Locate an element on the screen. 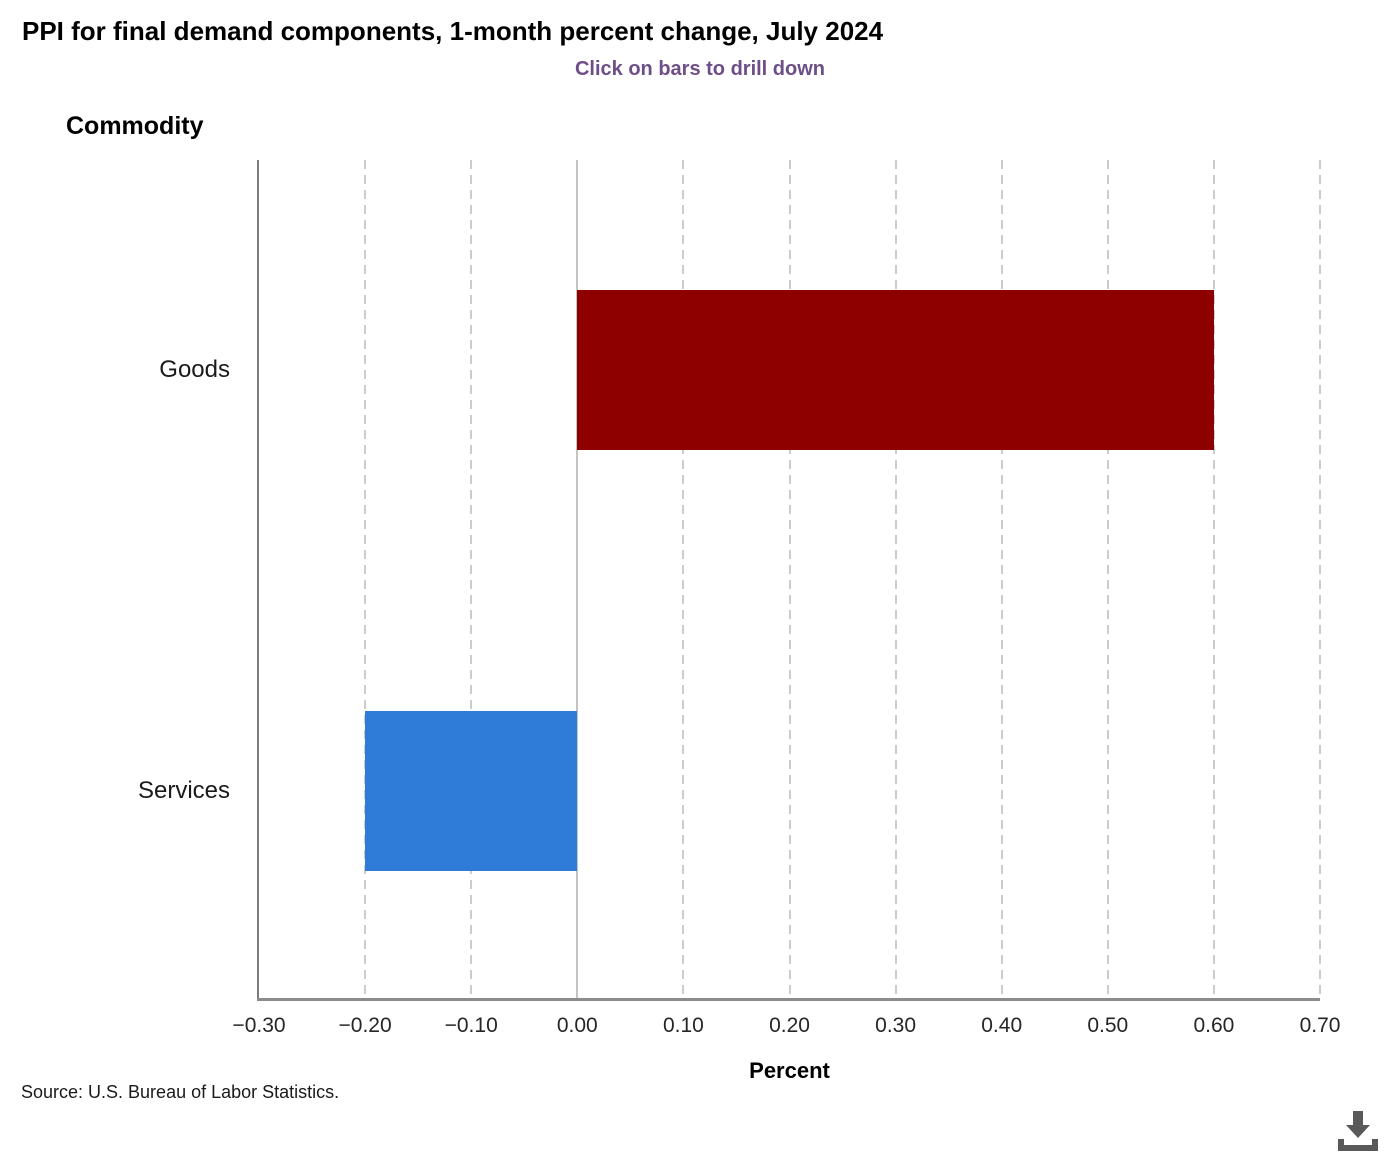 The width and height of the screenshot is (1400, 1160). x-tick-label: 0.60 is located at coordinates (1214, 1025).